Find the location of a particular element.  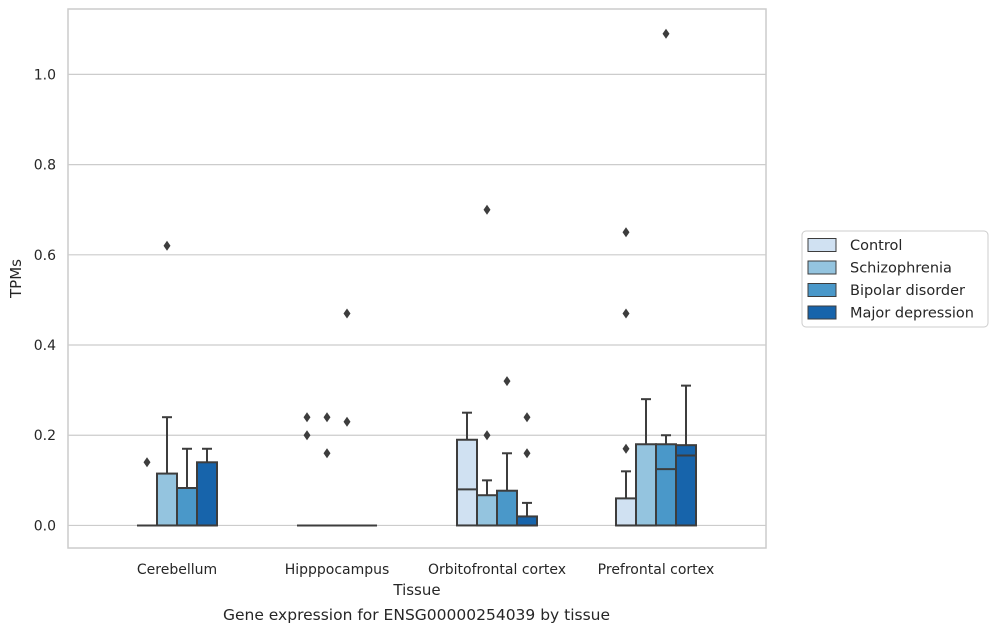

box-bipolar-disorder-hipppocampus is located at coordinates (347, 417).